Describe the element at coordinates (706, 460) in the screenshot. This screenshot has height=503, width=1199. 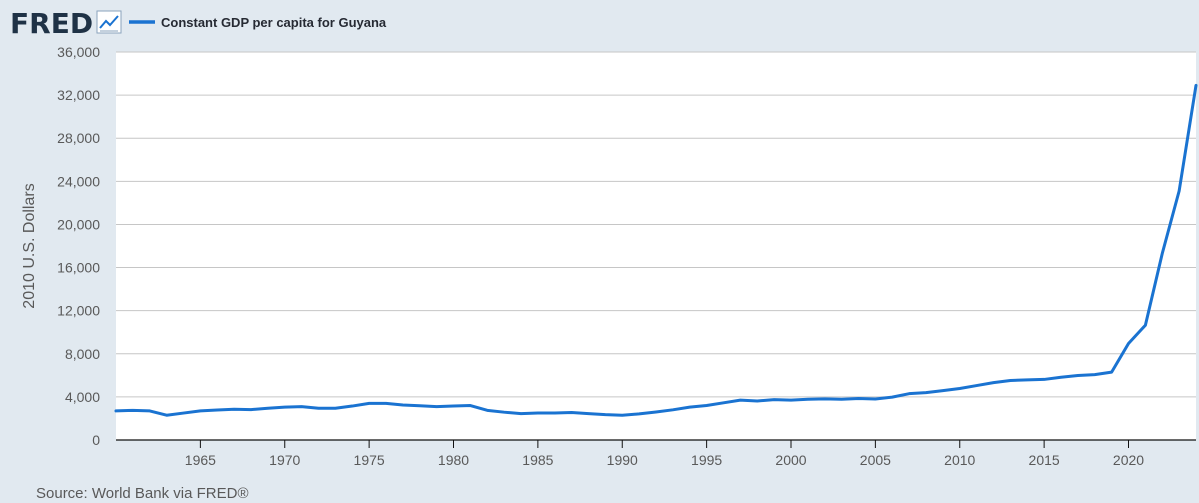
I see `x-tick-label: 1995` at that location.